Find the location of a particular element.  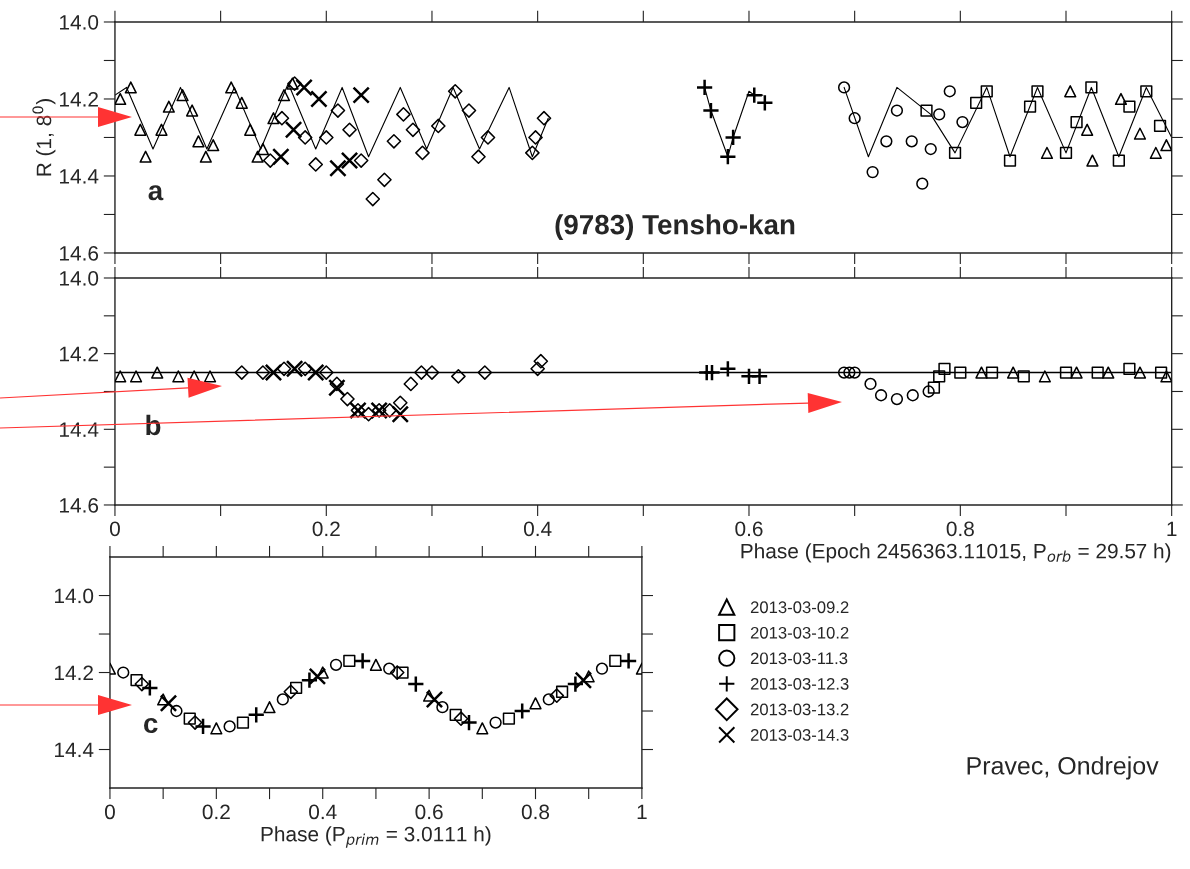

legend-label: 2013-03-09.2 is located at coordinates (799, 607).